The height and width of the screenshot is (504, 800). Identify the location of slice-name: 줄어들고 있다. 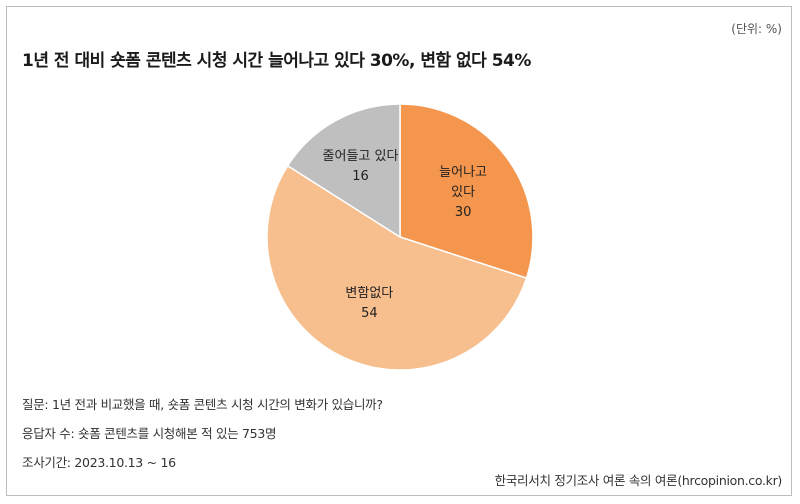
(361, 156).